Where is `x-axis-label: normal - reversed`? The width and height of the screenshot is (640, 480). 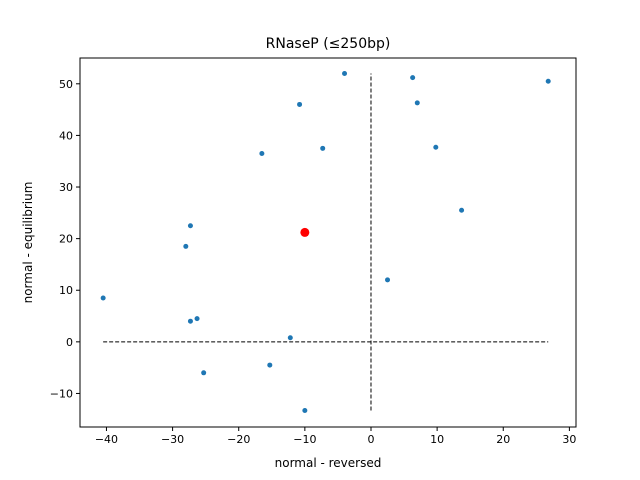
x-axis-label: normal - reversed is located at coordinates (328, 463).